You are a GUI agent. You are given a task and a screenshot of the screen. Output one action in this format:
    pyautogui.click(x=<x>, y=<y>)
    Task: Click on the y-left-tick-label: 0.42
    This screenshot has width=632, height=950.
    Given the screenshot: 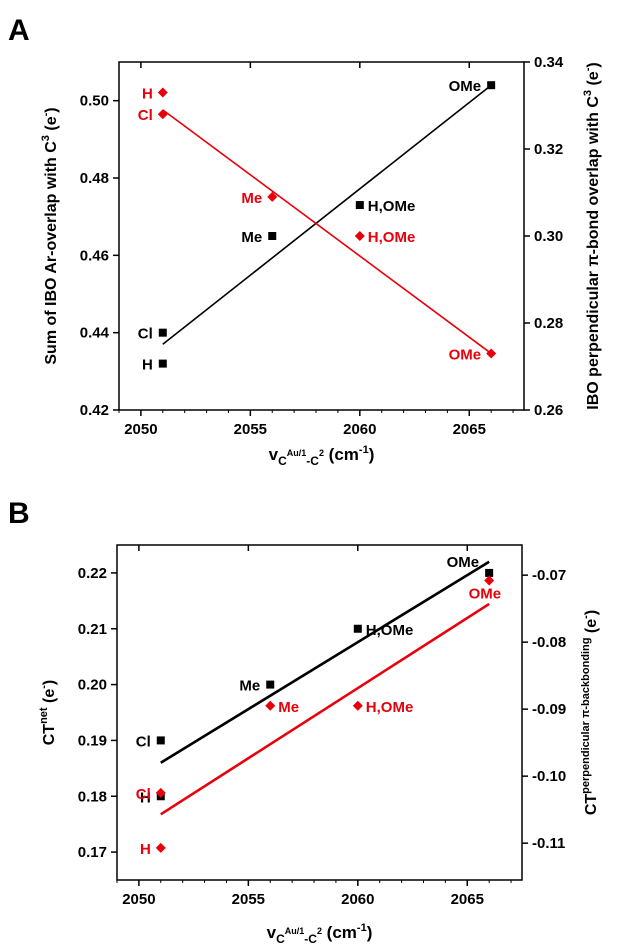 What is the action you would take?
    pyautogui.click(x=94, y=410)
    